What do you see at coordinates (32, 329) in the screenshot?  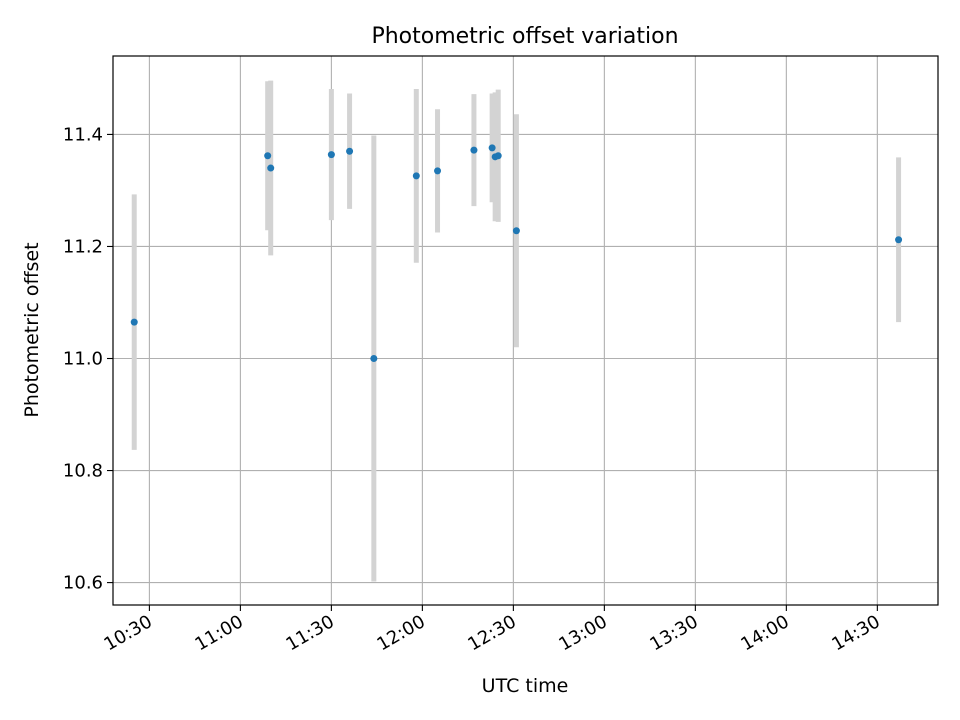 I see `y-axis-label: Photometric offset` at bounding box center [32, 329].